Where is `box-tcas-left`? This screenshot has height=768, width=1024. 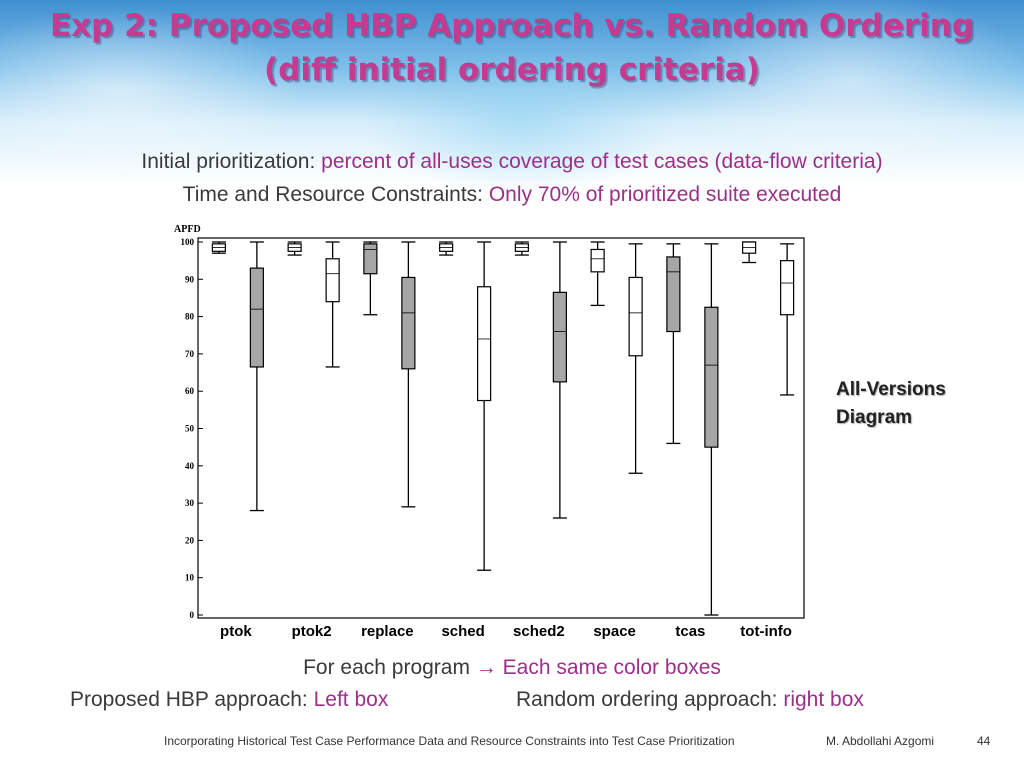 box-tcas-left is located at coordinates (673, 344).